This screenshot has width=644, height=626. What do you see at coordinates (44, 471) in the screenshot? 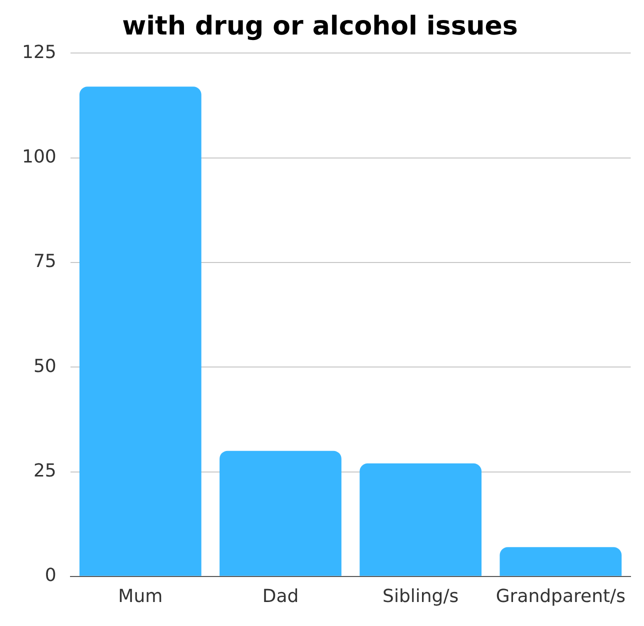
I see `y-tick-label: 25` at bounding box center [44, 471].